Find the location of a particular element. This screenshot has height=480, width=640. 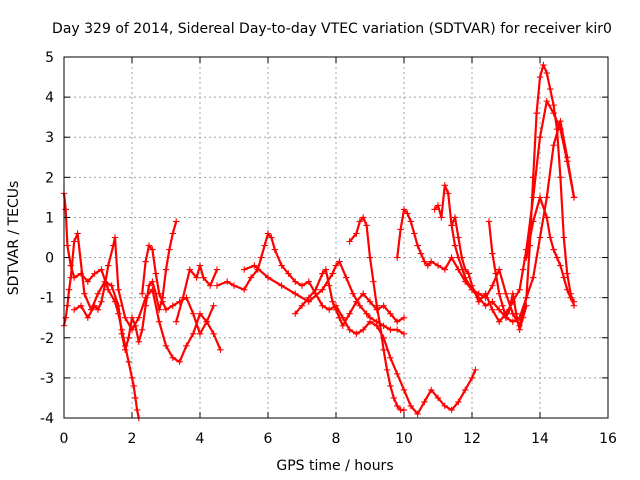

series-sat-d is located at coordinates (178, 289).